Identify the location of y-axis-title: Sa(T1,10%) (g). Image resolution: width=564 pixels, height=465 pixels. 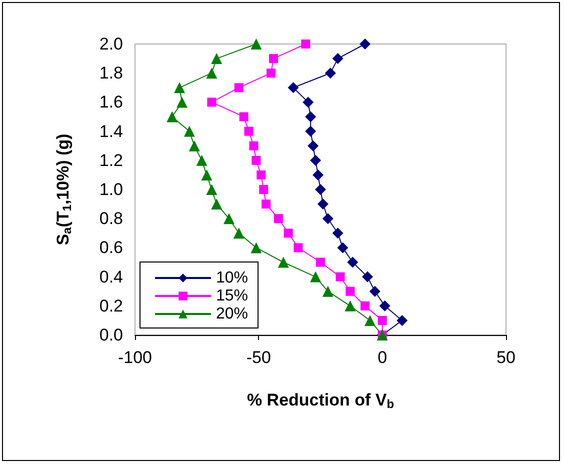
(64, 190).